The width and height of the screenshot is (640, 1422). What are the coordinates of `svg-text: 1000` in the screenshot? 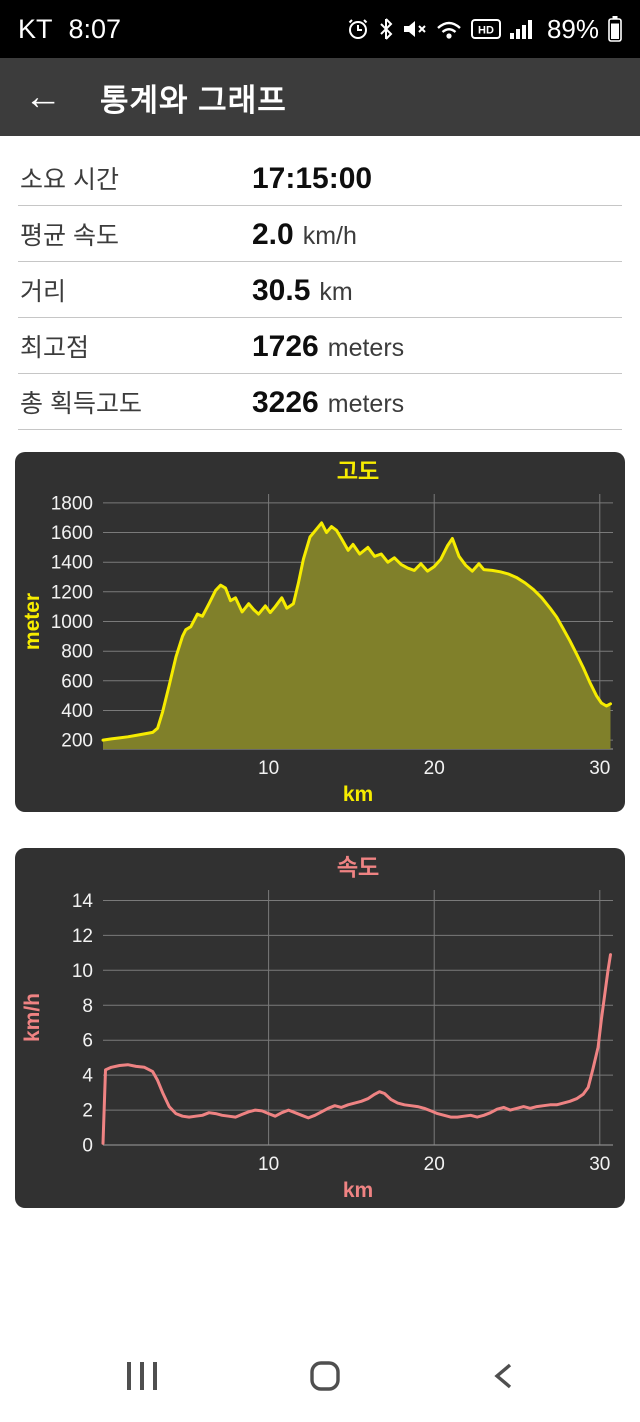 It's located at (72, 622).